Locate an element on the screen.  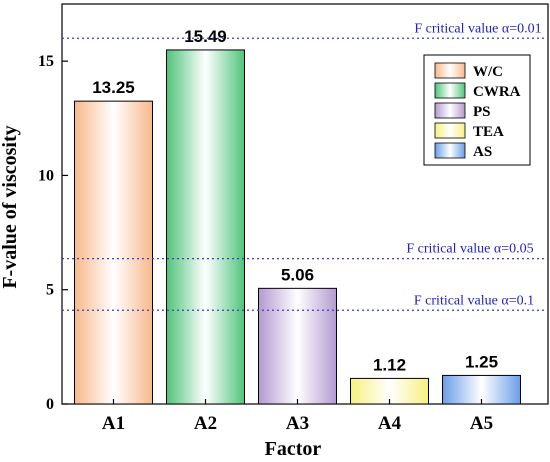
x-tick-label: A1 is located at coordinates (113, 423).